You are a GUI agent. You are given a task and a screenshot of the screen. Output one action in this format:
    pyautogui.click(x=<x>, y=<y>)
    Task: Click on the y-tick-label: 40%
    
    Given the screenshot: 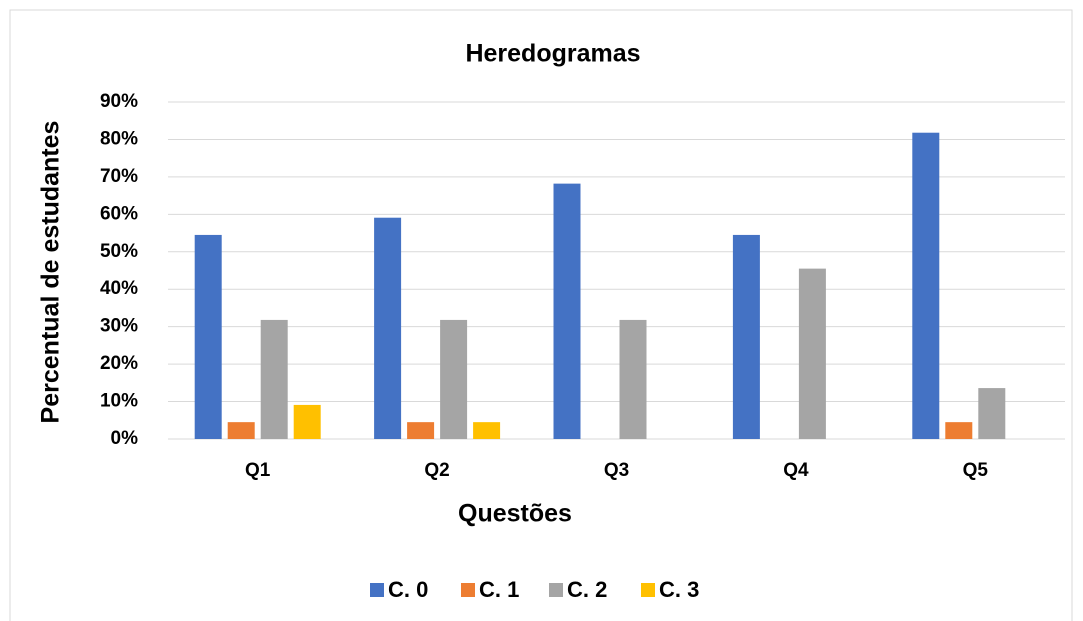 What is the action you would take?
    pyautogui.click(x=119, y=288)
    